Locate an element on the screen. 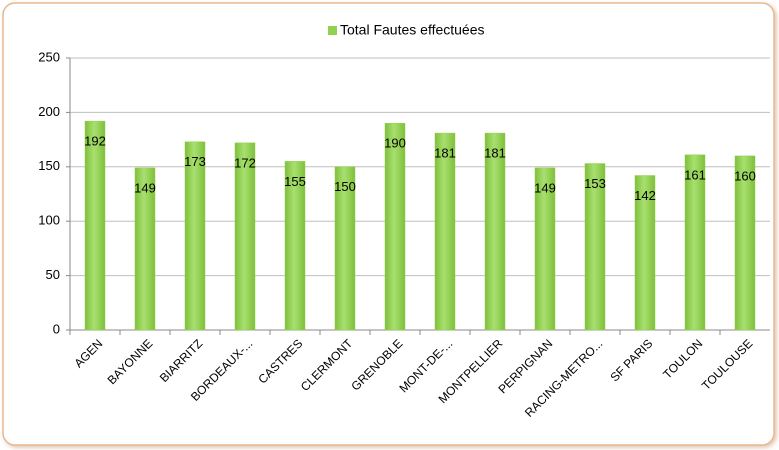  y-tick-label: 100 is located at coordinates (49, 220).